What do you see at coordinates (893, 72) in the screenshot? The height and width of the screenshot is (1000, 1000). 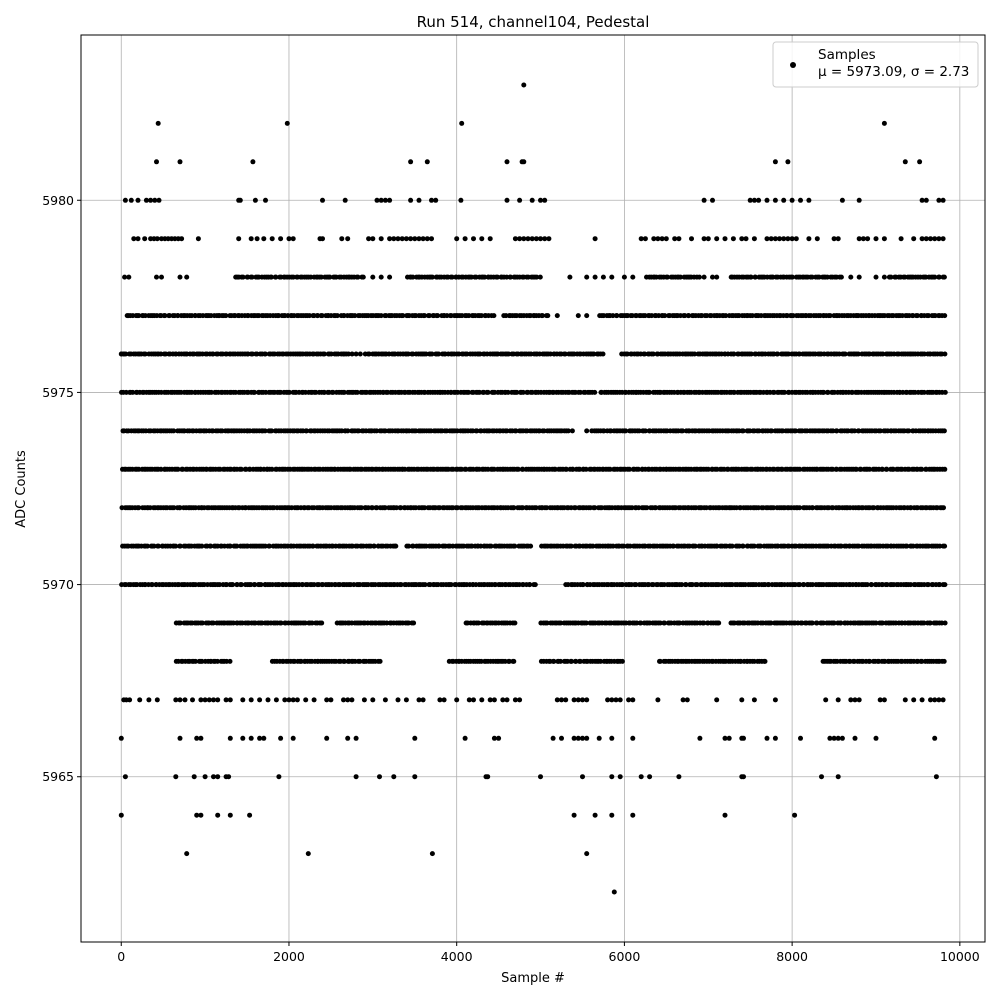 I see `legend-stats: μ = 5973.09, σ = 2.73` at bounding box center [893, 72].